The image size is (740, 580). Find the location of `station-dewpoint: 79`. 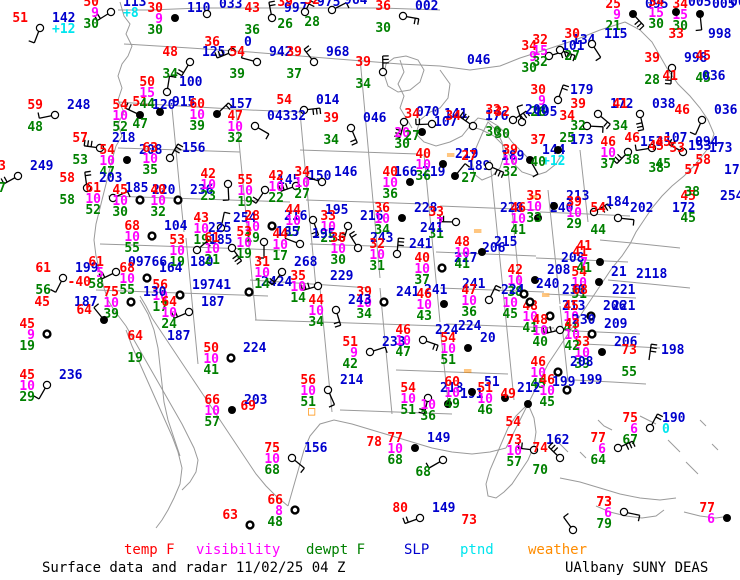

station-dewpoint: 79 is located at coordinates (604, 524).